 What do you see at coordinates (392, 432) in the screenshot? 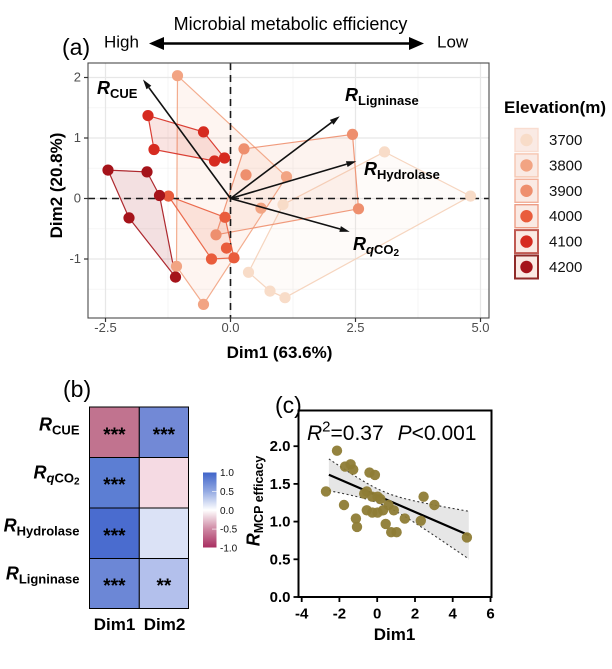
I see `svg-text:R2=0.37P<0.001: R2=0.37 P<0.001` at bounding box center [392, 432].